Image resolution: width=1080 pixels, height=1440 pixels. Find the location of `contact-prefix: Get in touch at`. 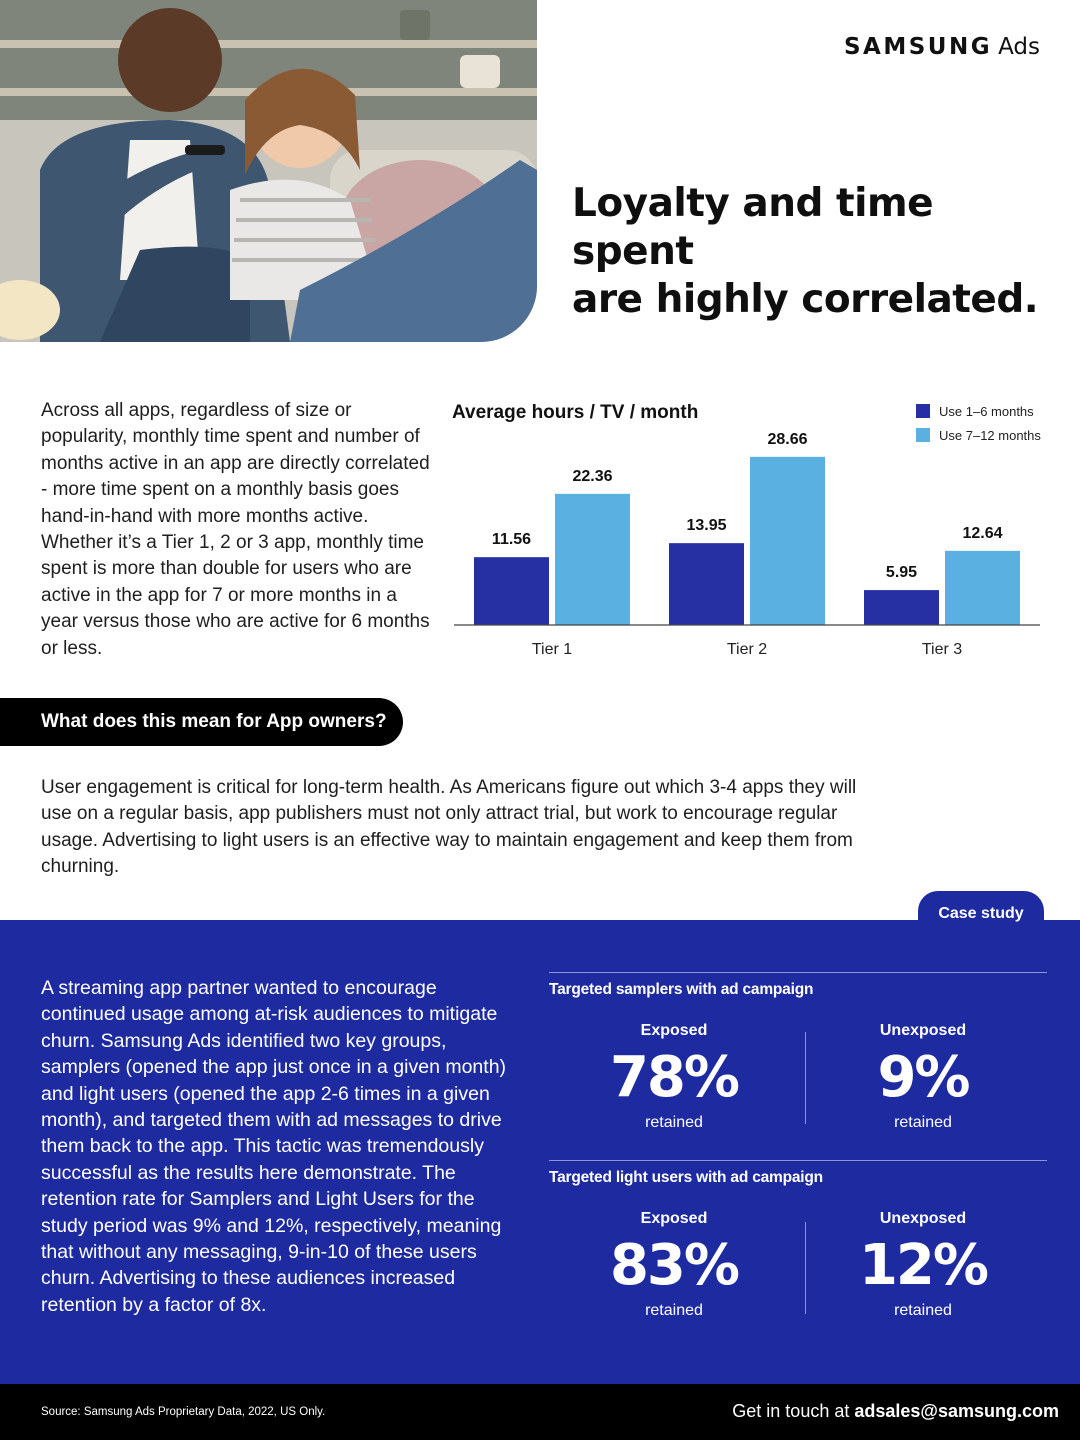

contact-prefix: Get in touch at is located at coordinates (793, 1411).